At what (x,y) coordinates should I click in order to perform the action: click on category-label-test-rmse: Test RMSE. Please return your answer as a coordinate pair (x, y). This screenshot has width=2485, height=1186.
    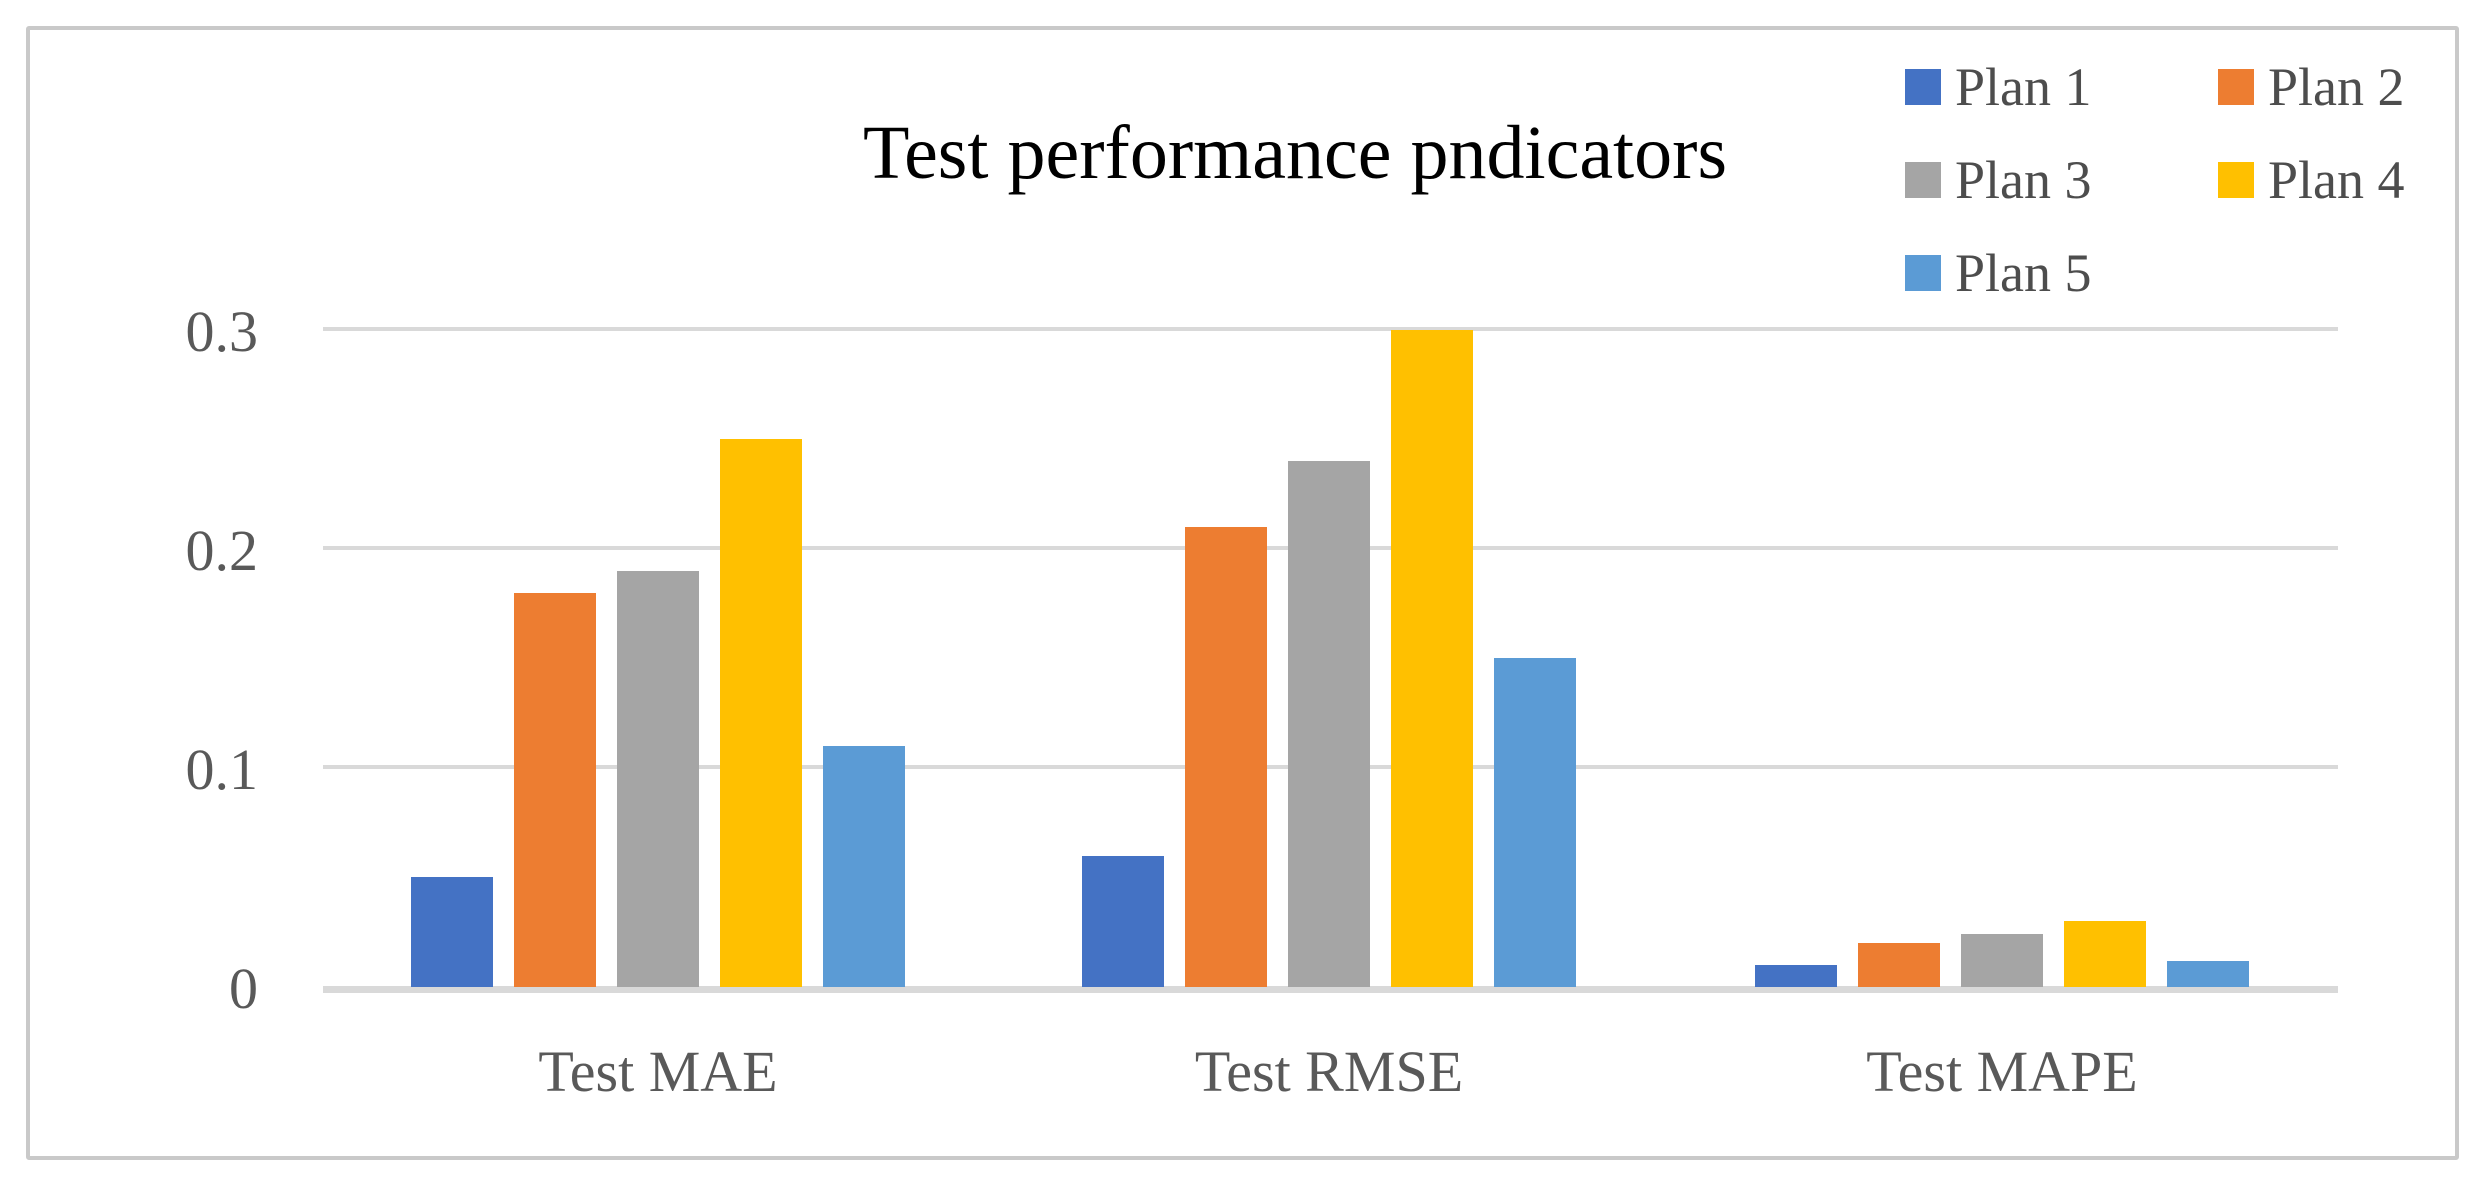
    Looking at the image, I should click on (1329, 1071).